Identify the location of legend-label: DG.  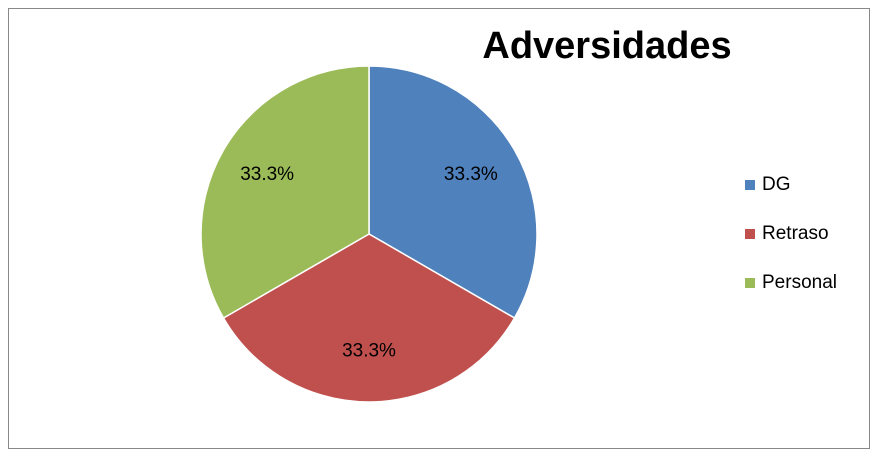
(776, 184).